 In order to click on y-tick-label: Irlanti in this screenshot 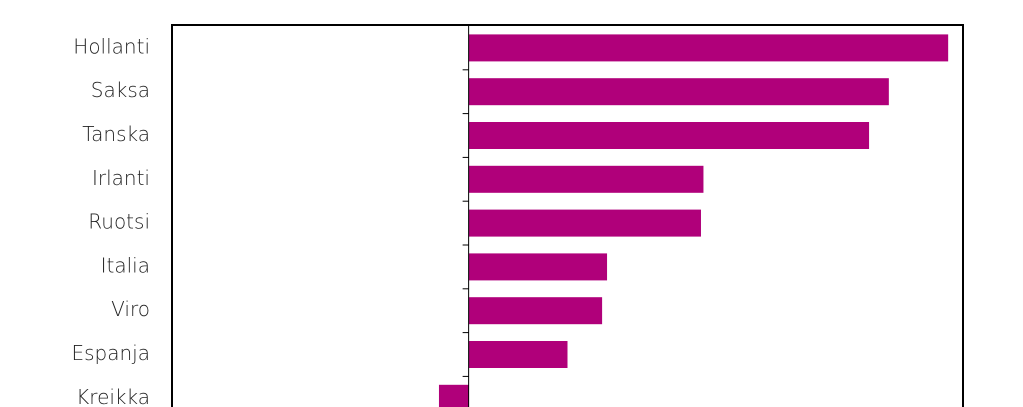, I will do `click(121, 178)`.